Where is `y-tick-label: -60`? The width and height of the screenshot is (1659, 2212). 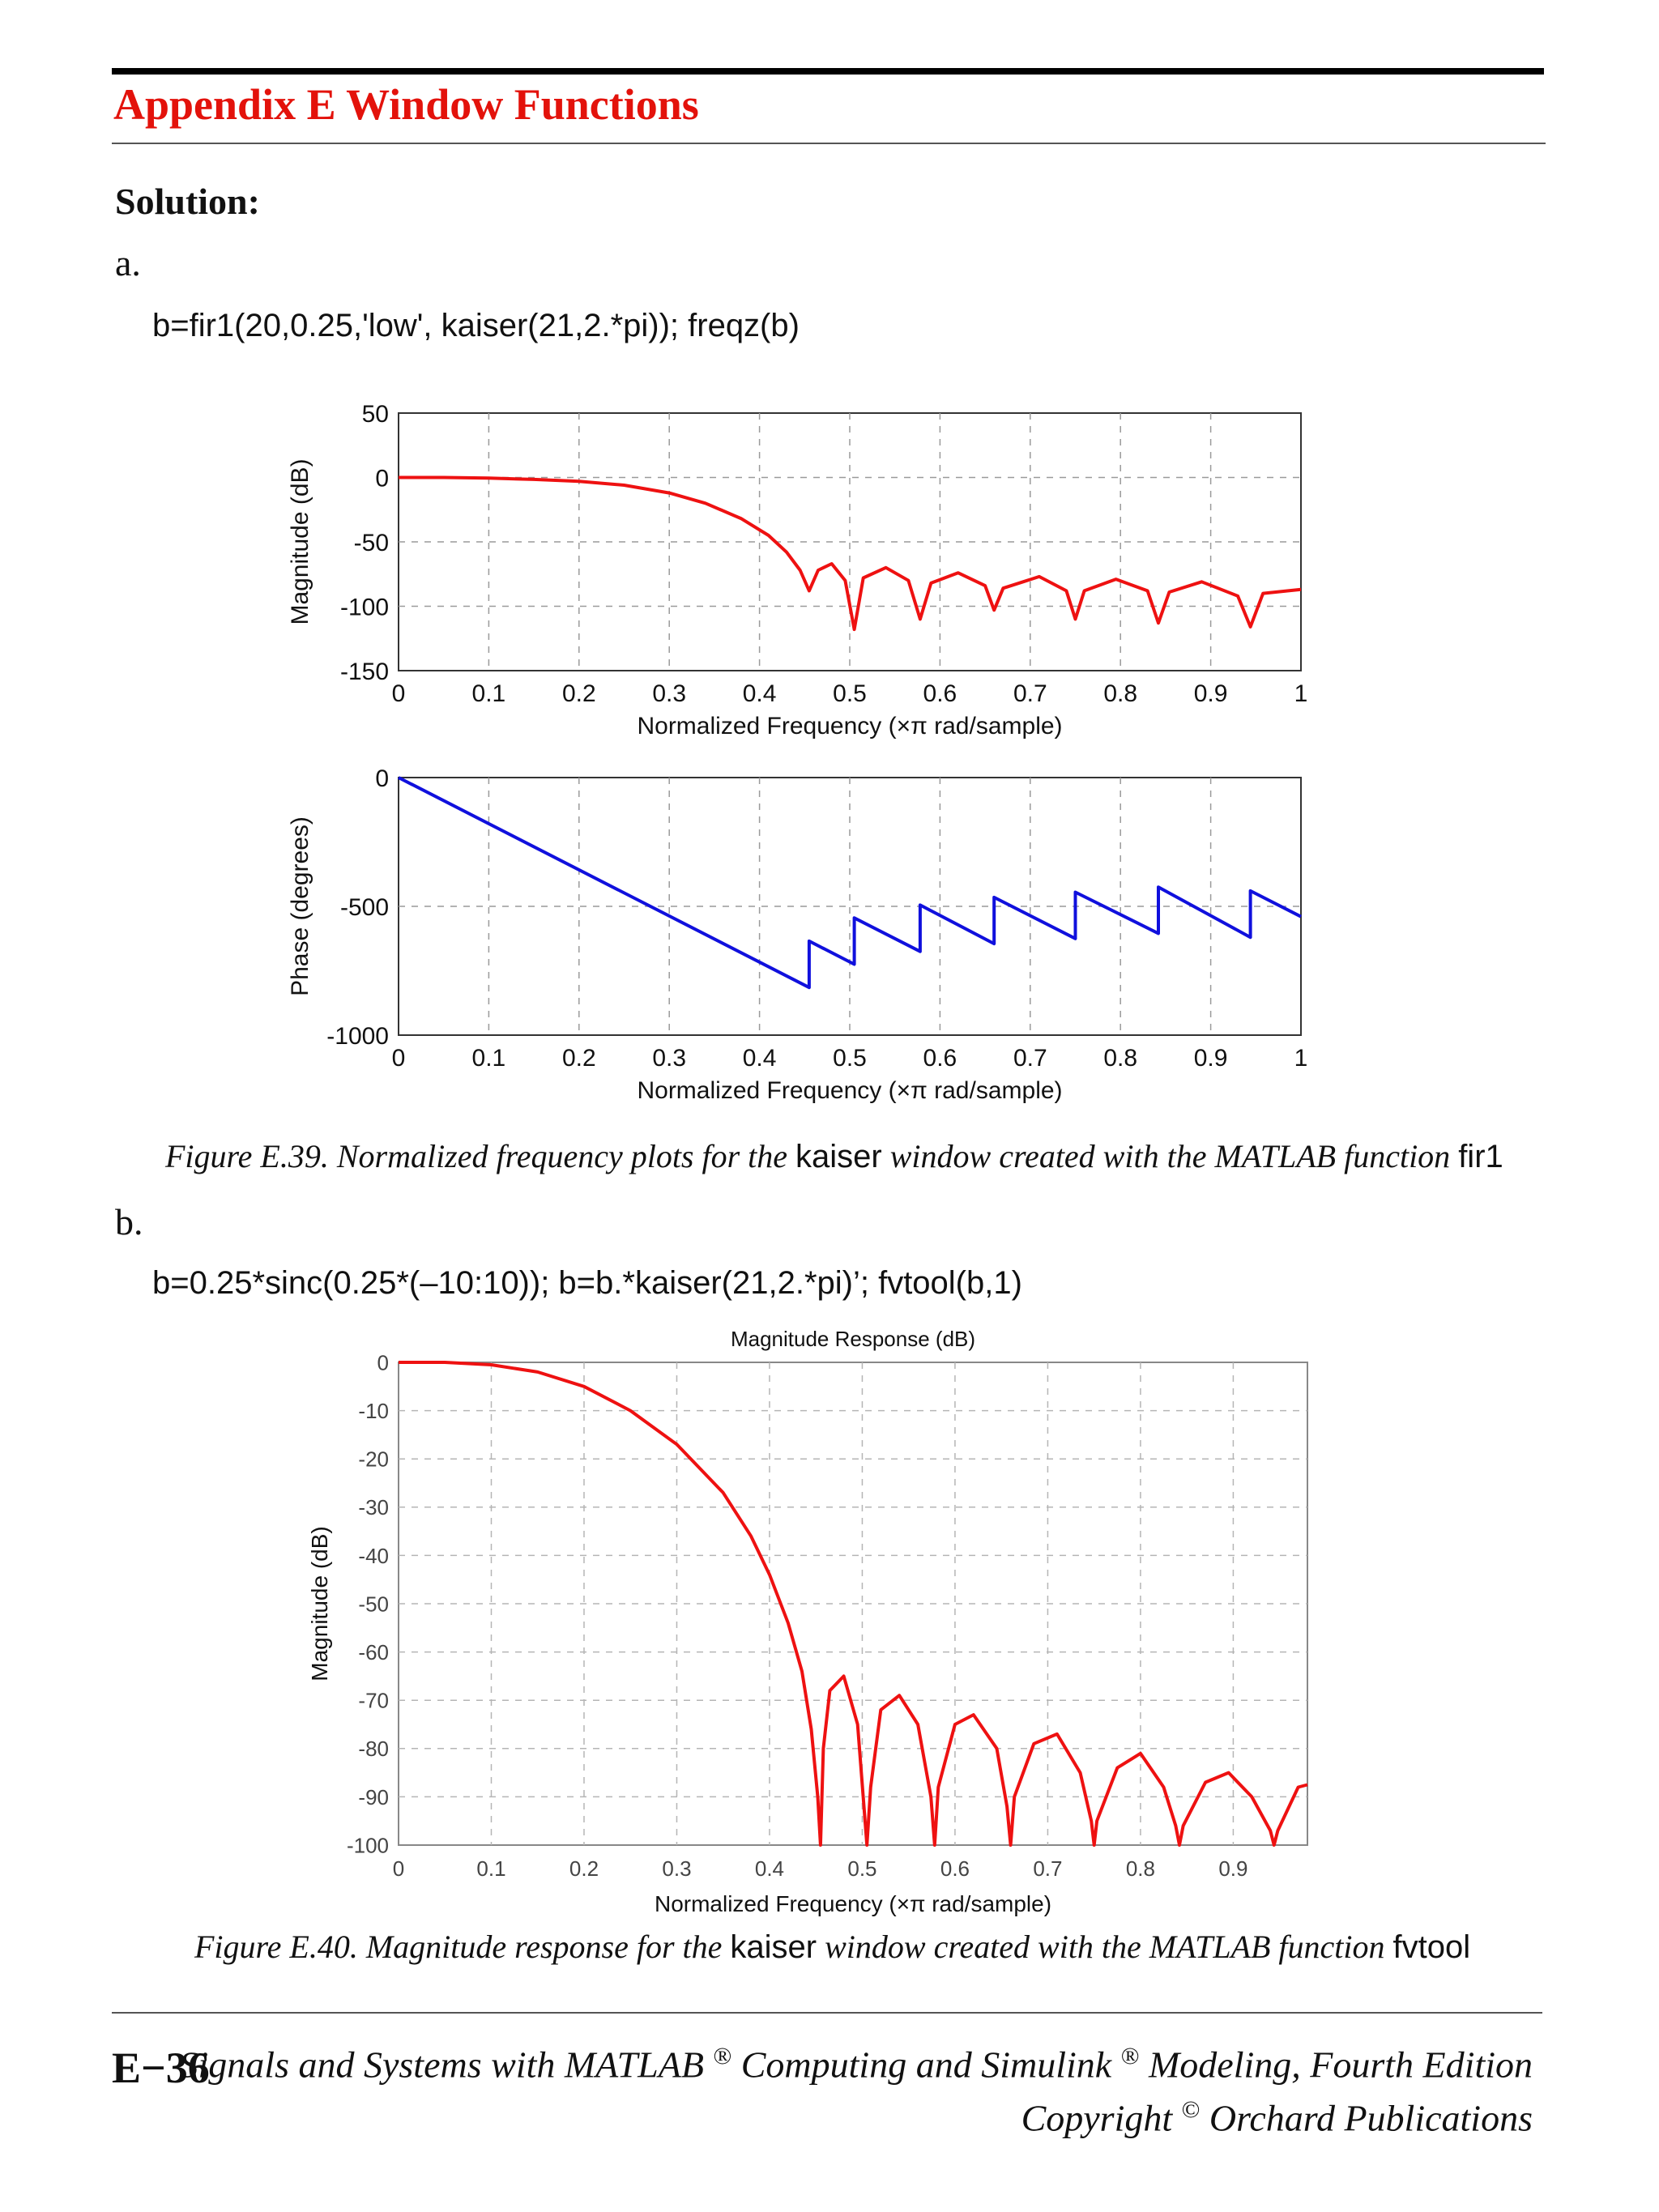 y-tick-label: -60 is located at coordinates (373, 1652).